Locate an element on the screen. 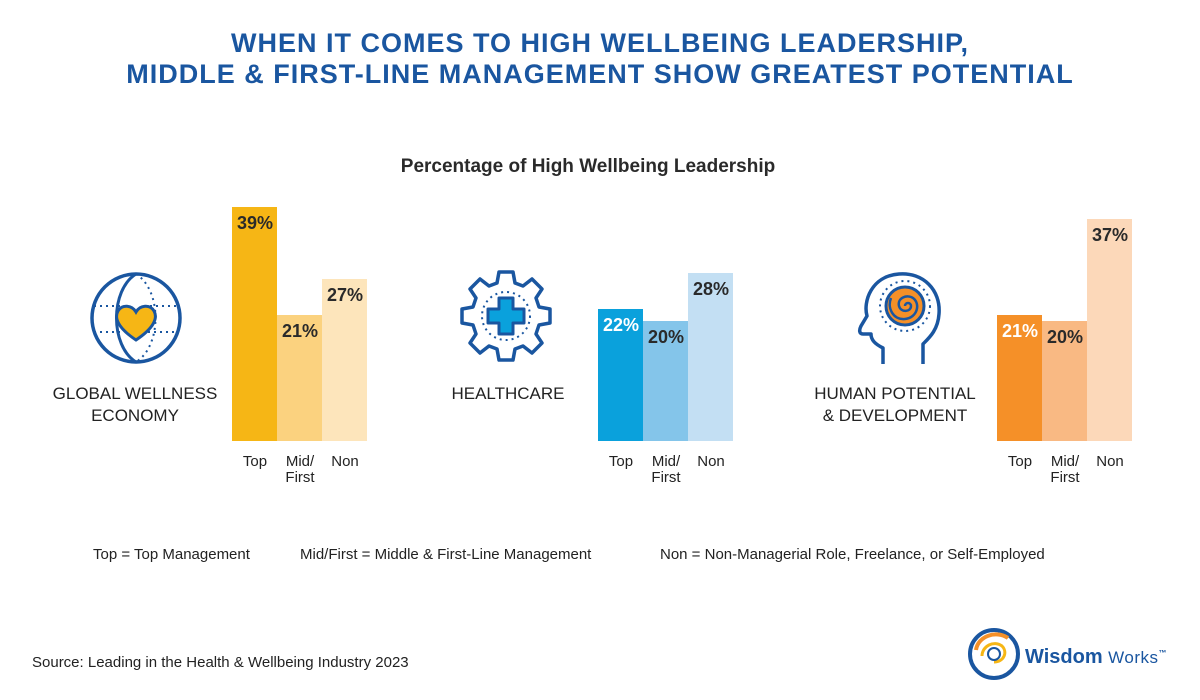  value-label-g1-top: 39% is located at coordinates (255, 223).